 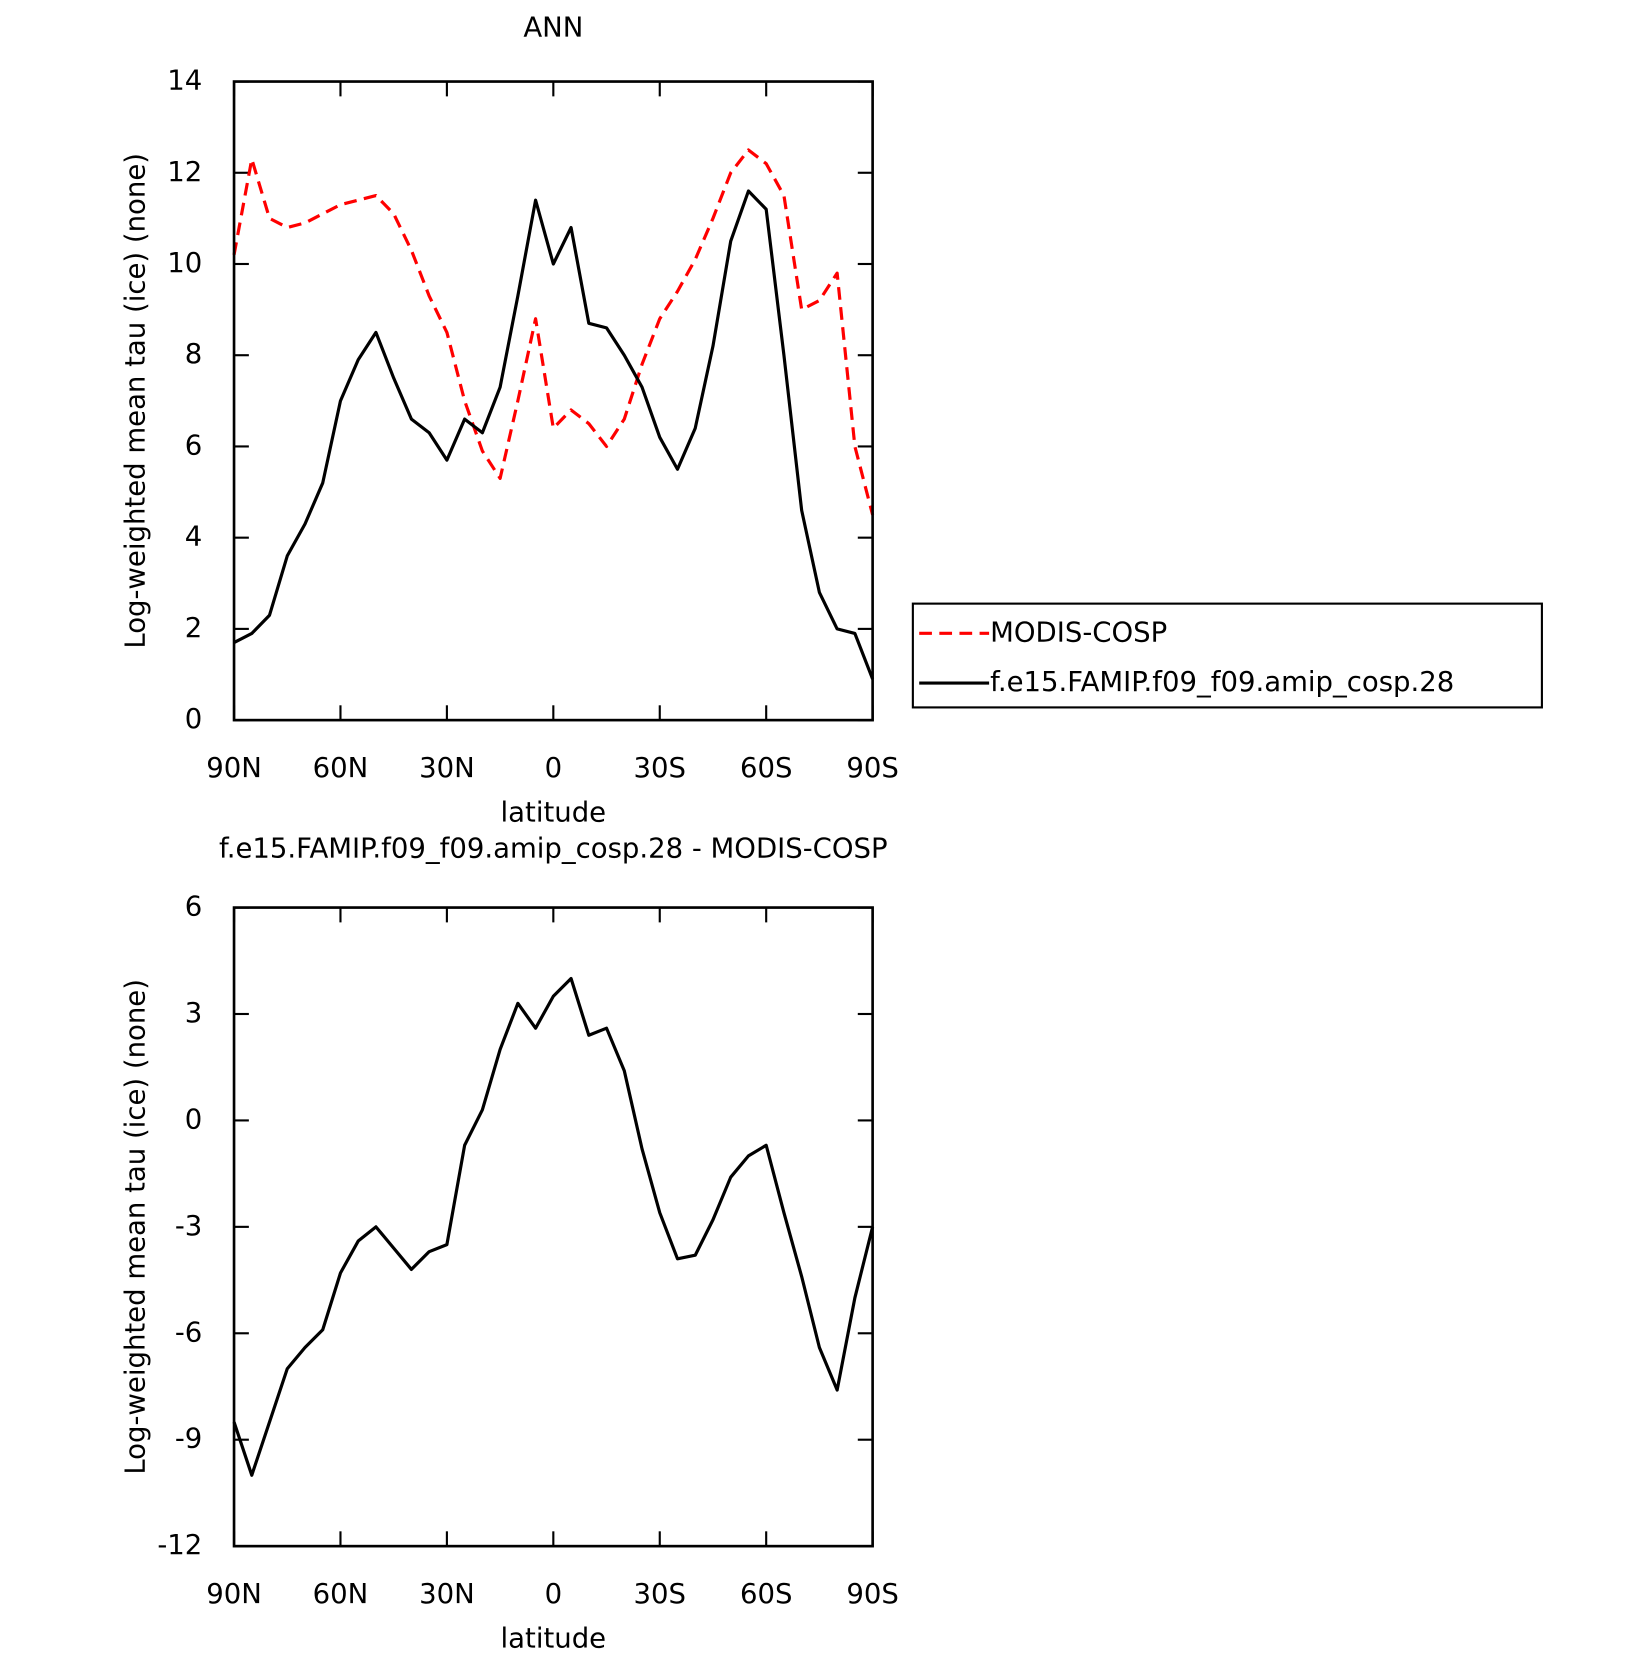 I want to click on y-tick-label: 4, so click(x=194, y=537).